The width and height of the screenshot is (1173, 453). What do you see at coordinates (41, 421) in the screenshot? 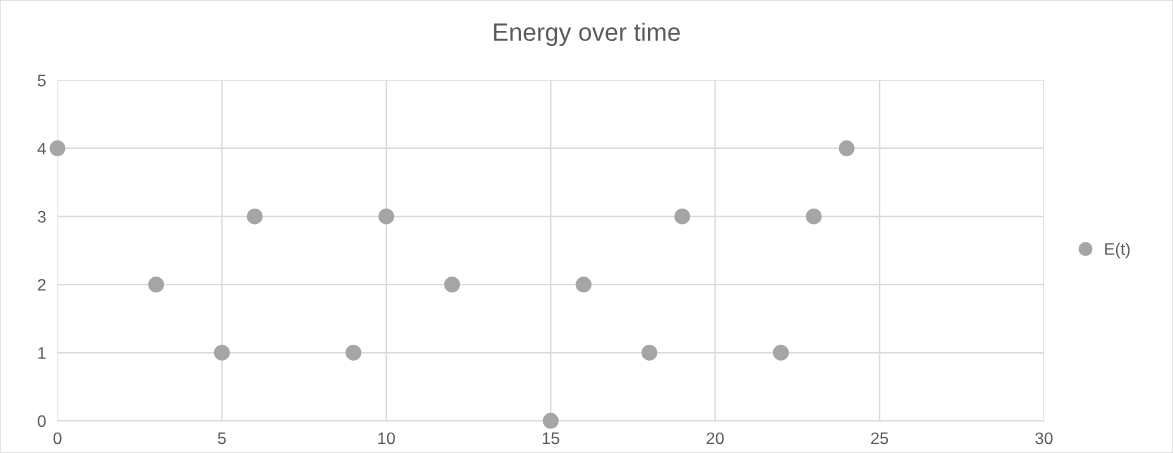
I see `y-tick-label: 0` at bounding box center [41, 421].